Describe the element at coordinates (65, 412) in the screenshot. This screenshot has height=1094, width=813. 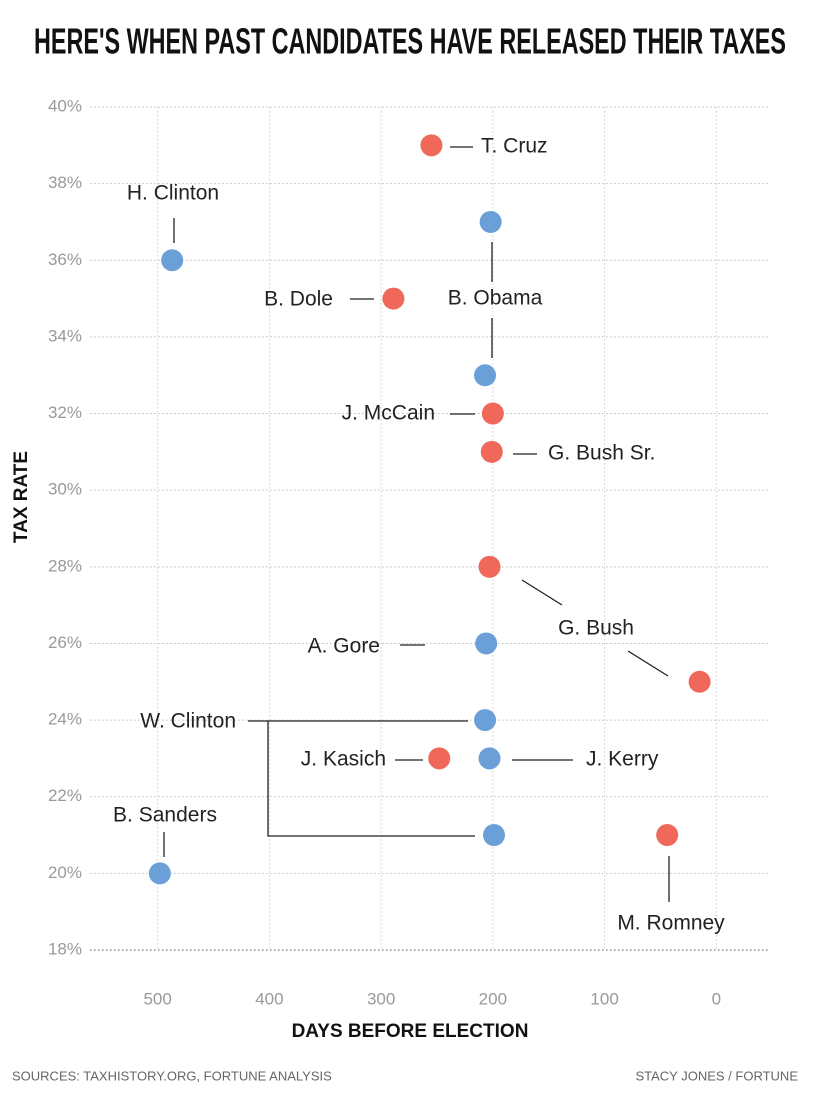
I see `y-tick-label: 32%` at that location.